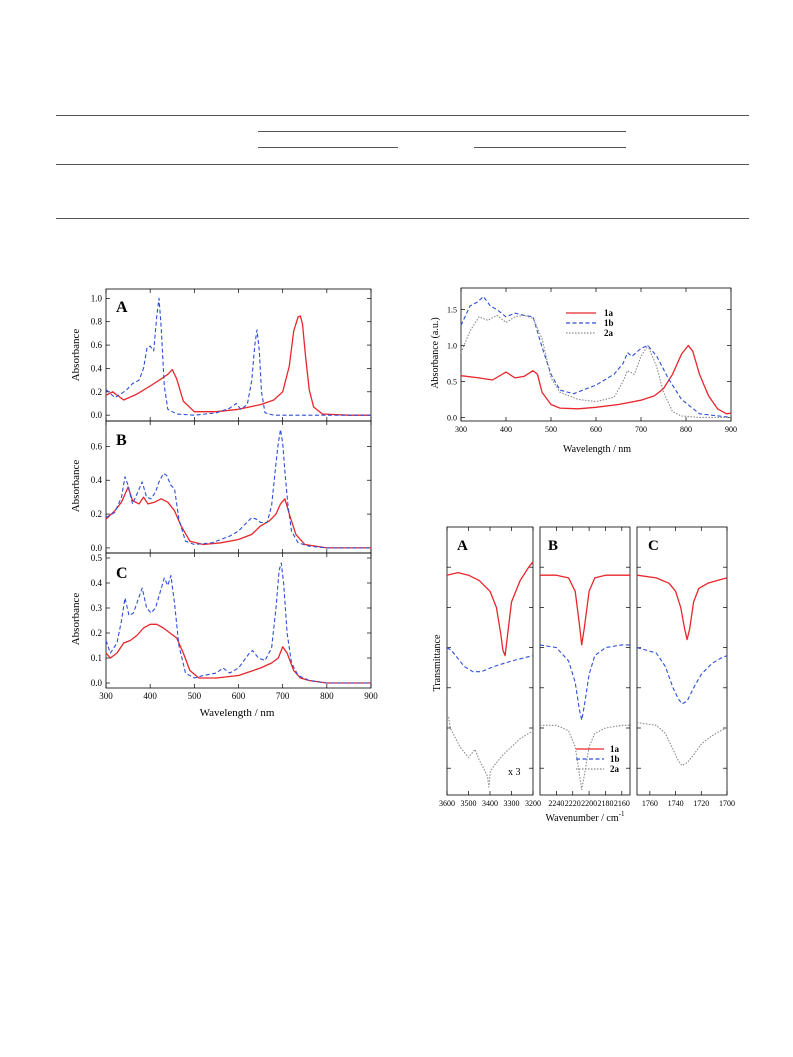 Image resolution: width=793 pixels, height=1057 pixels. Describe the element at coordinates (609, 323) in the screenshot. I see `legend-label-1b: 1b` at that location.